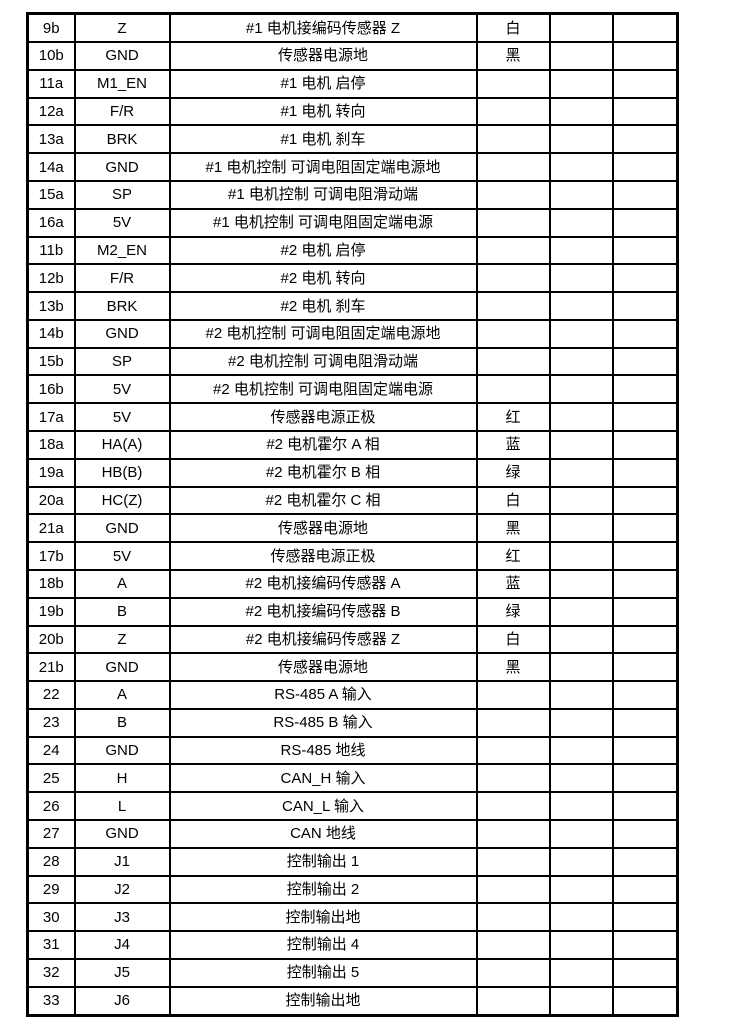 The width and height of the screenshot is (750, 1032). I want to click on table-row: 18a HA(A) #2 电机霍尔 A 相蓝, so click(352, 445).